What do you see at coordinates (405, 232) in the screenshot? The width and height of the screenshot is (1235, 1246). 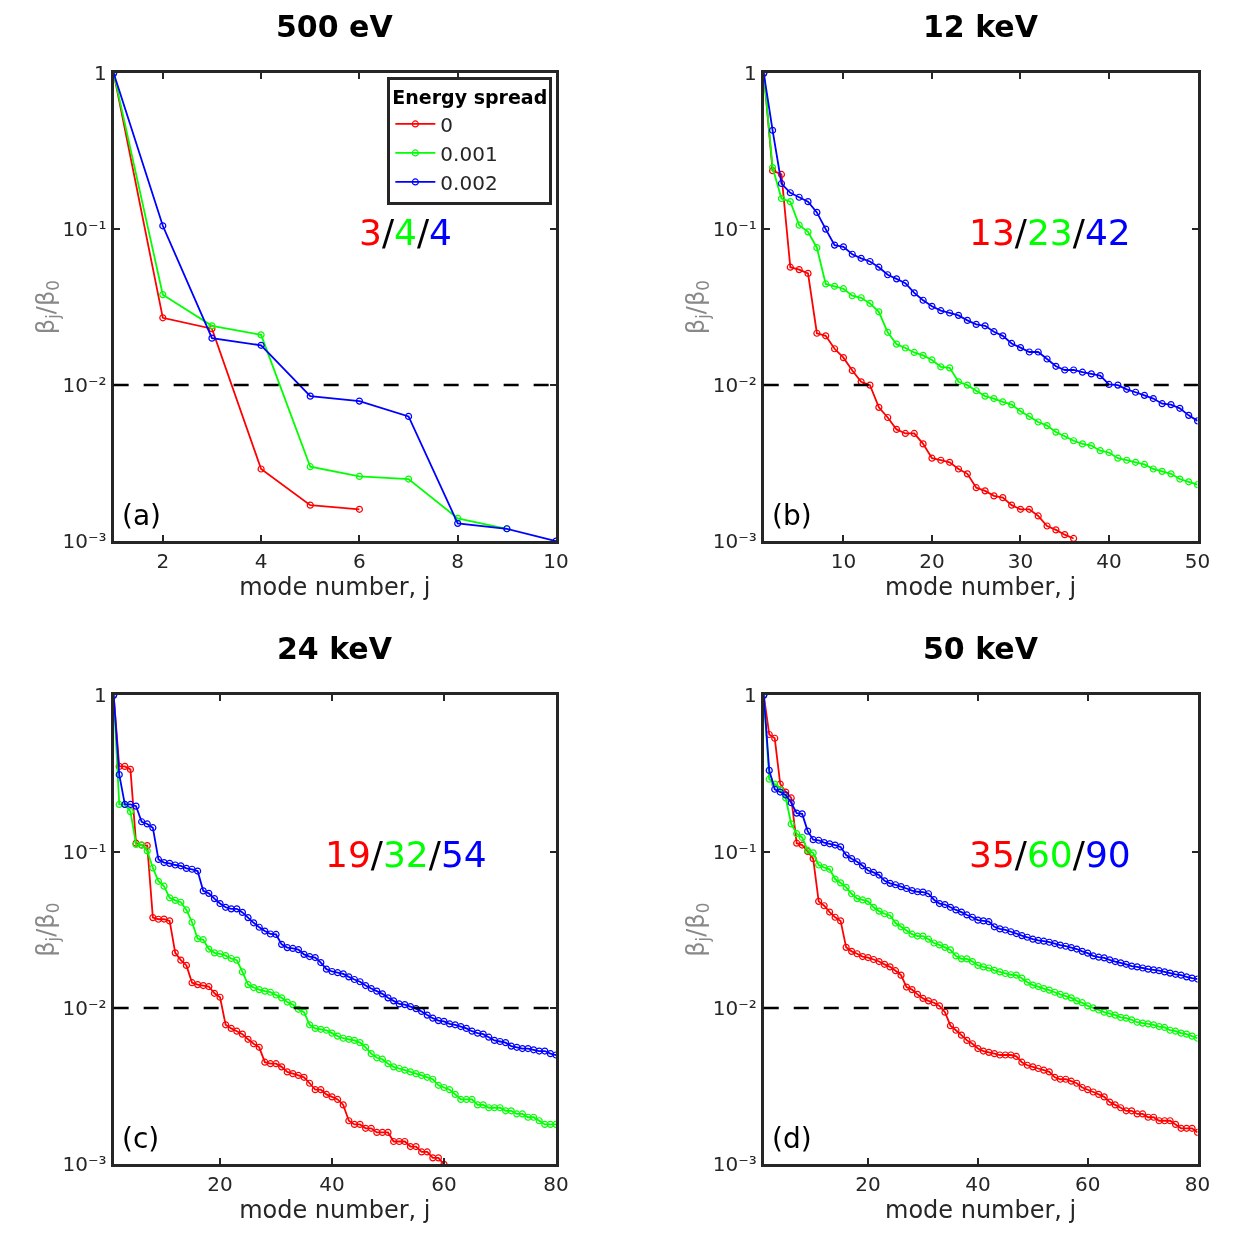 I see `annotation: 3/4/4` at bounding box center [405, 232].